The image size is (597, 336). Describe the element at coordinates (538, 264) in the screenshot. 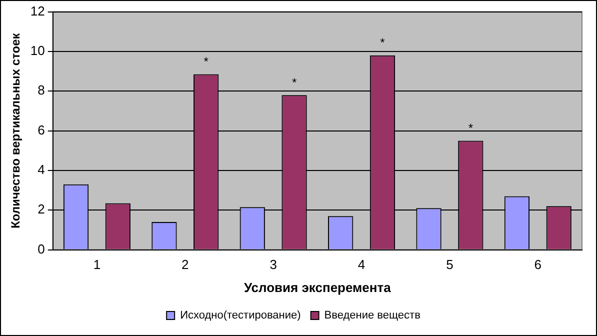

I see `x-tick-label: 6` at that location.